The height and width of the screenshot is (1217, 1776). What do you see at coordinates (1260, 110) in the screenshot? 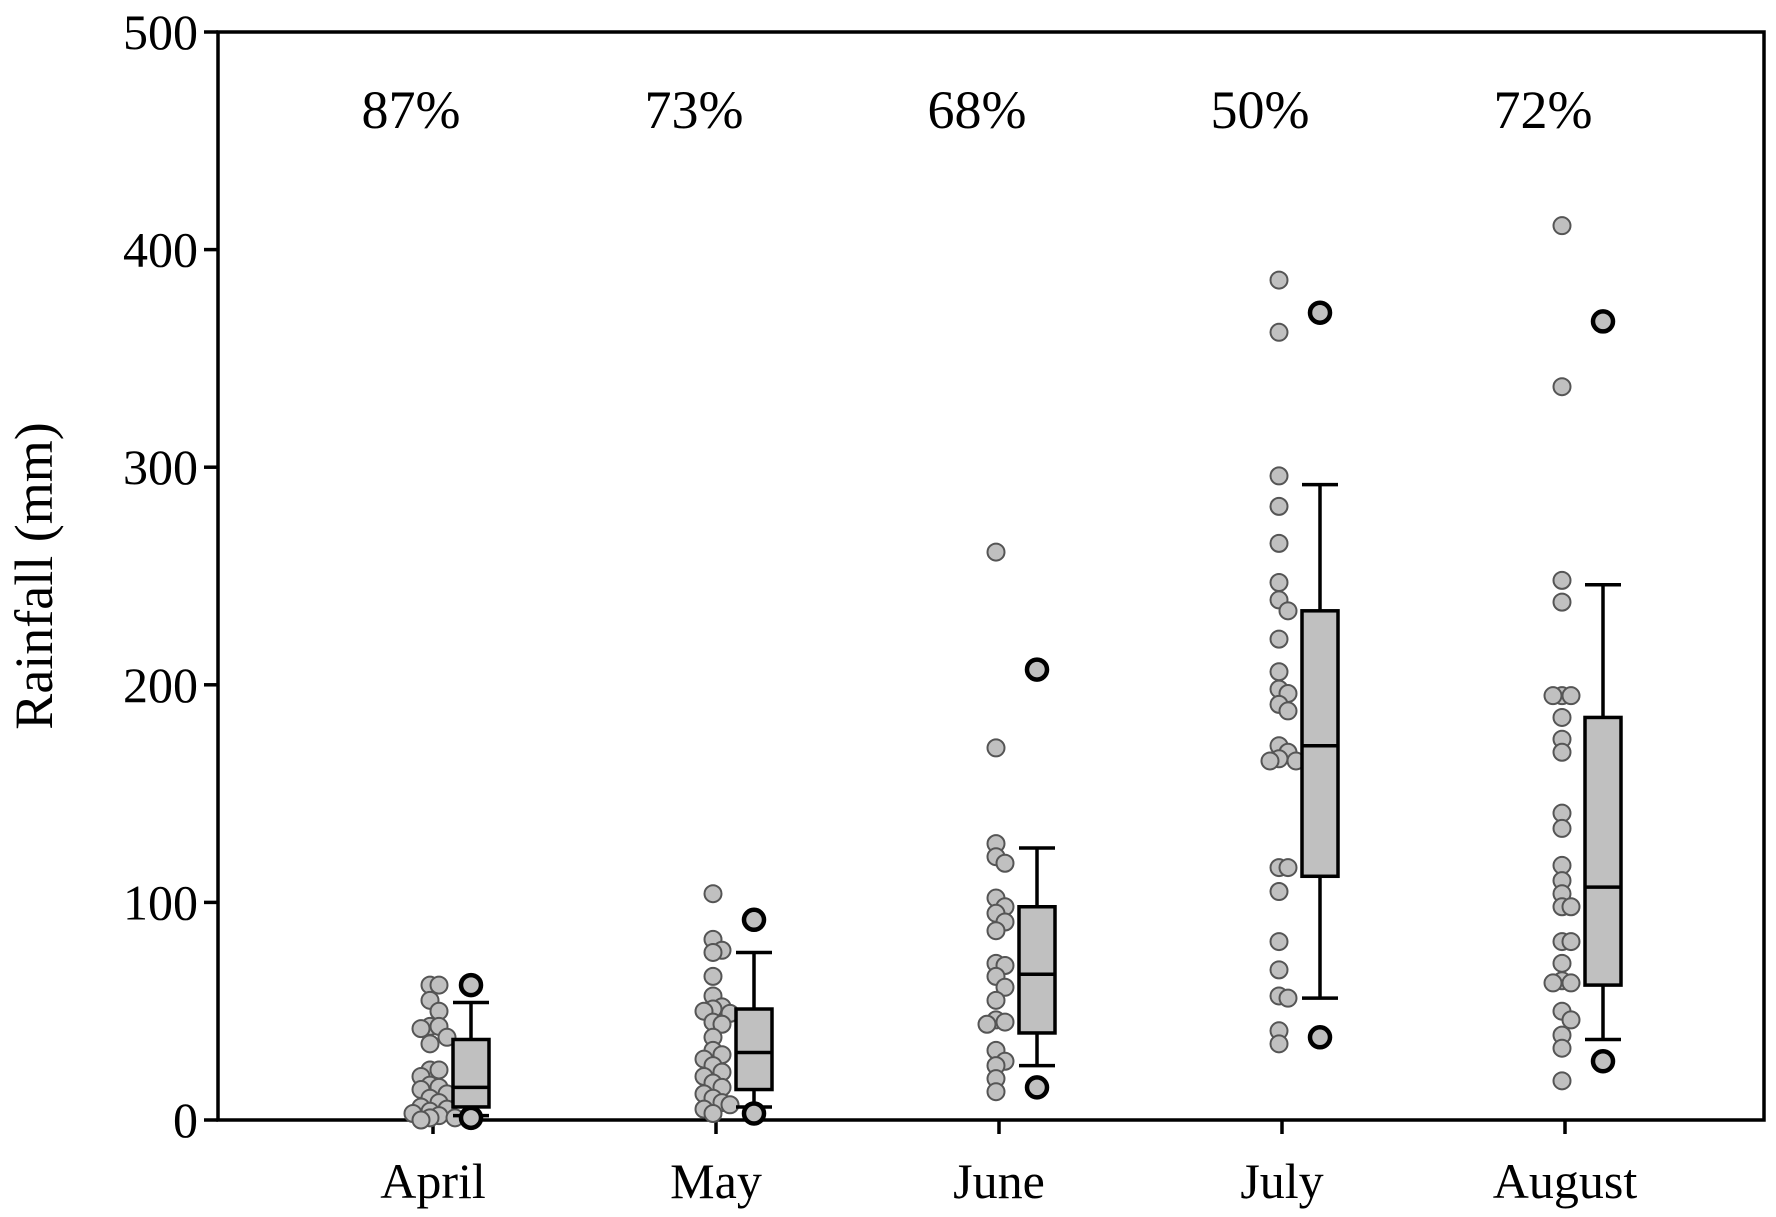
I see `percent-label-july: 50%` at bounding box center [1260, 110].